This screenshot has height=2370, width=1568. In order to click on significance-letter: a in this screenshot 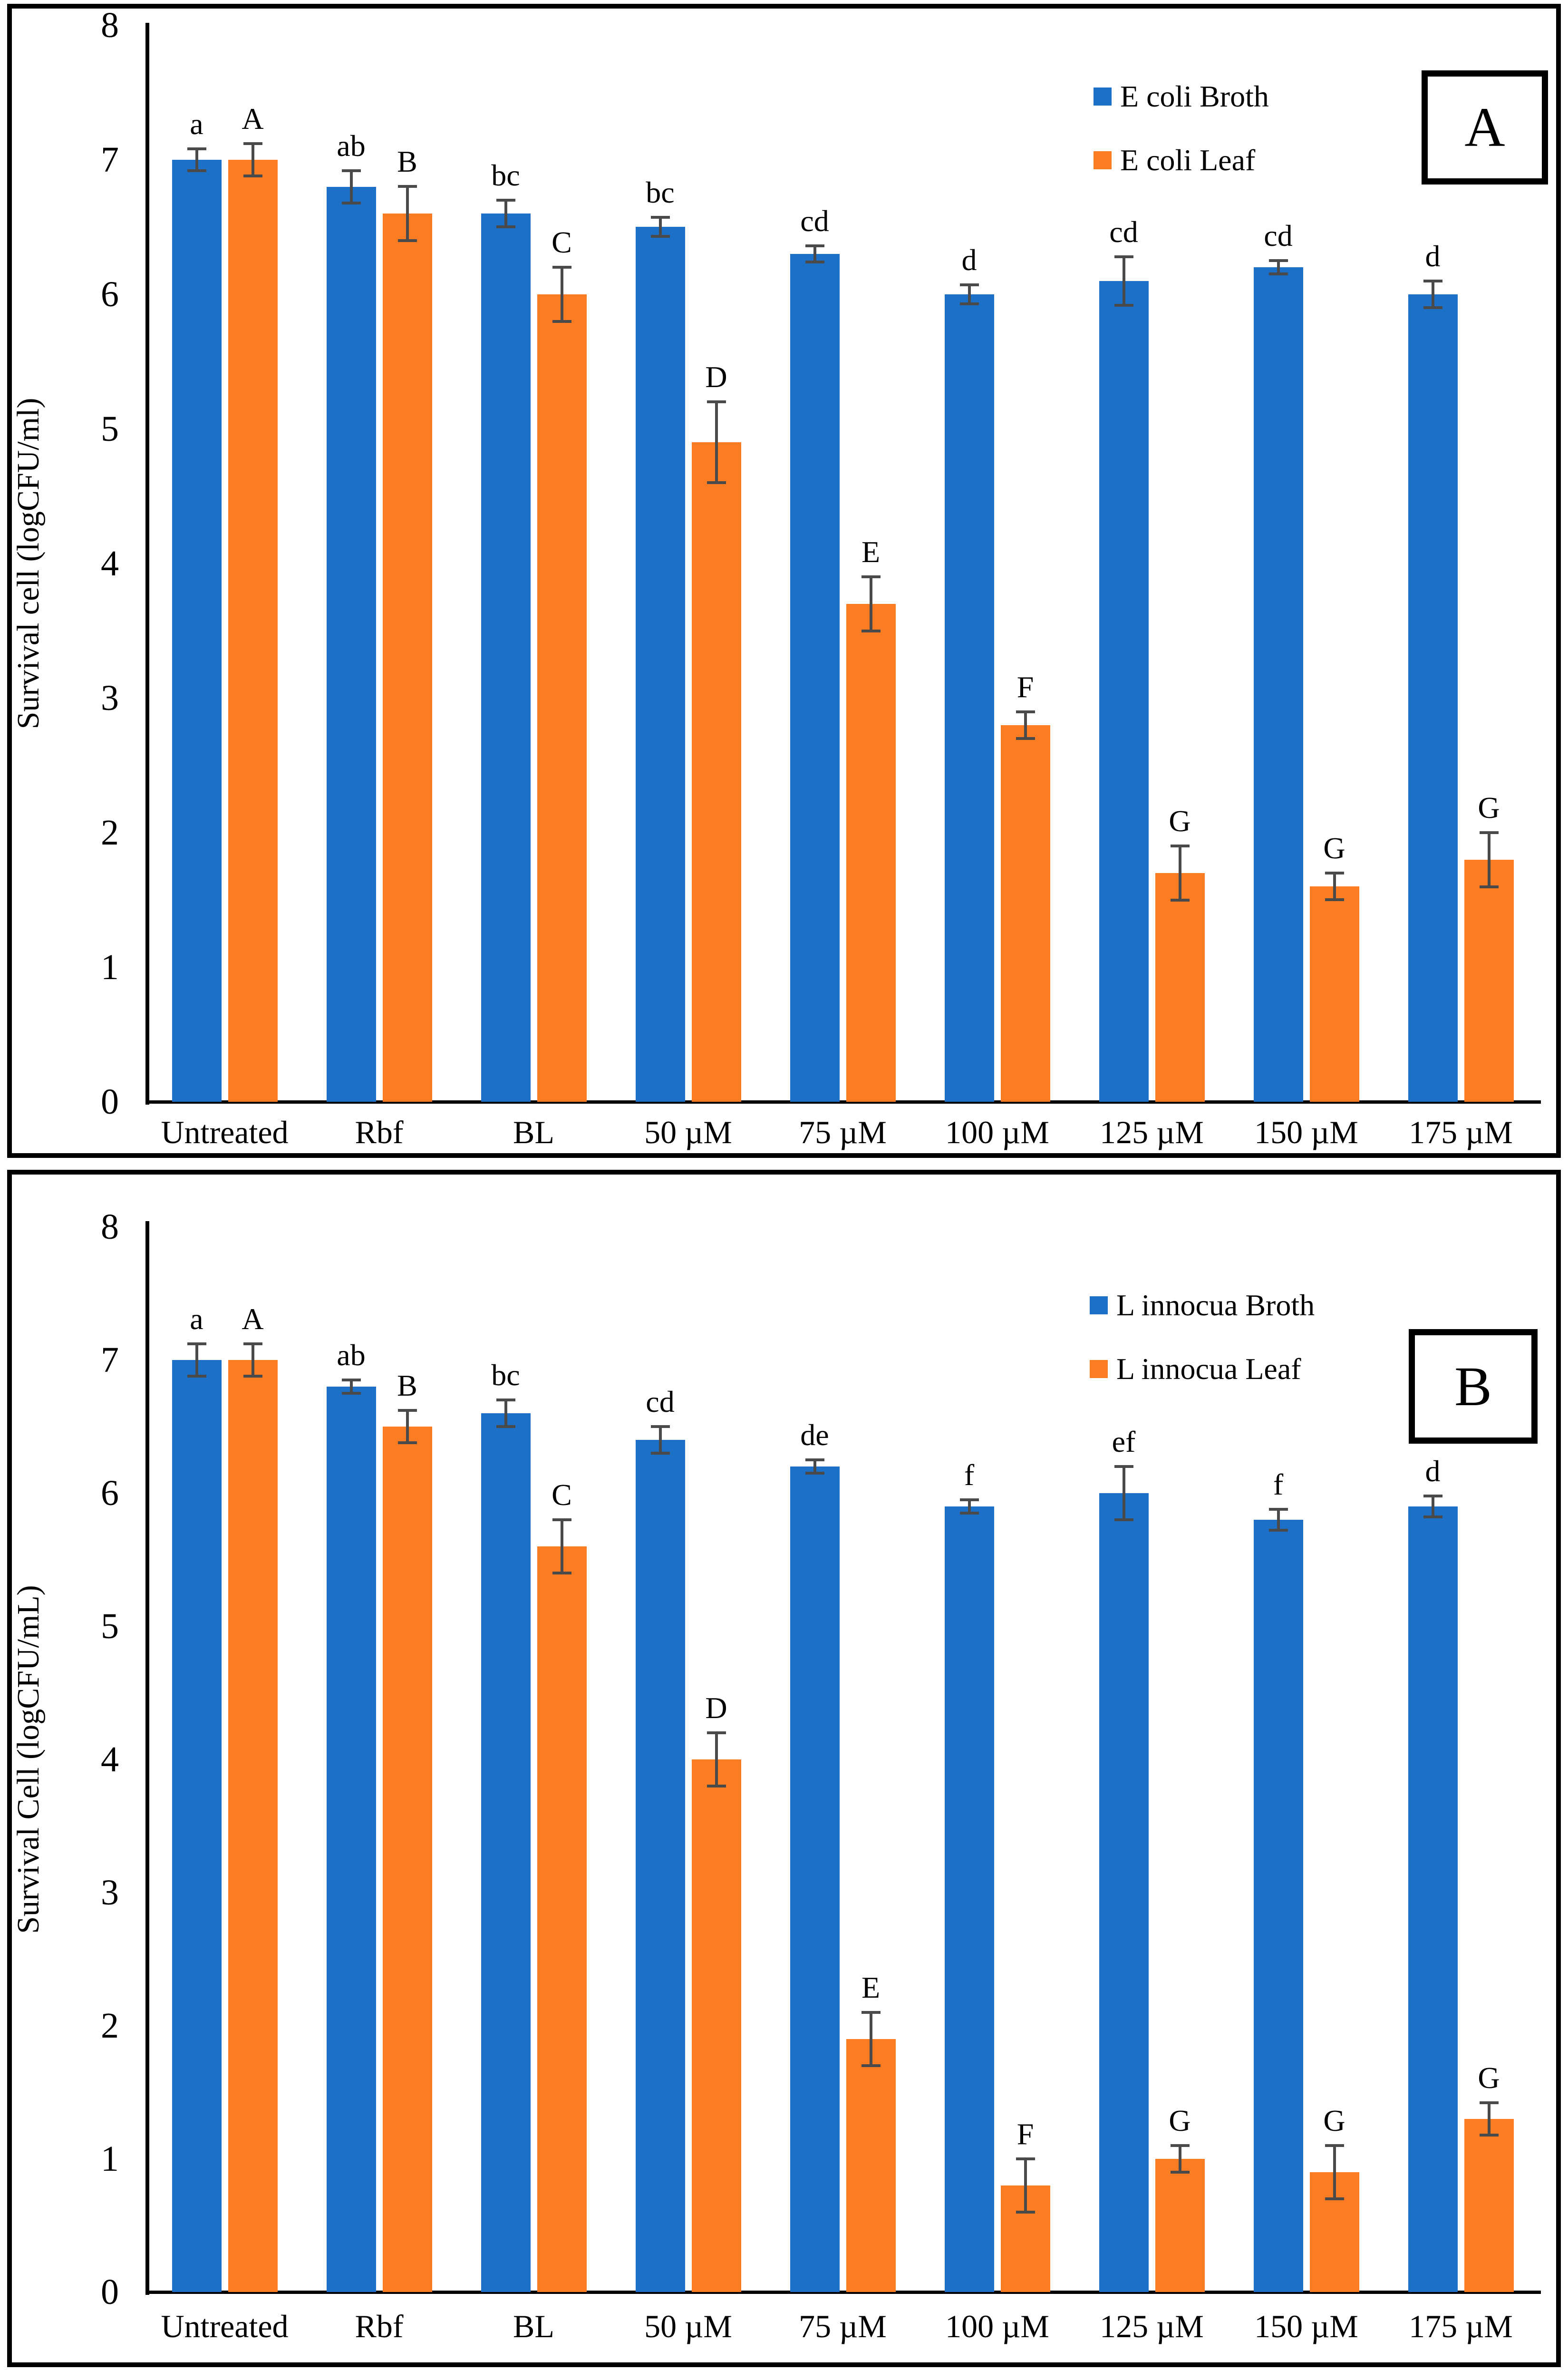, I will do `click(196, 124)`.